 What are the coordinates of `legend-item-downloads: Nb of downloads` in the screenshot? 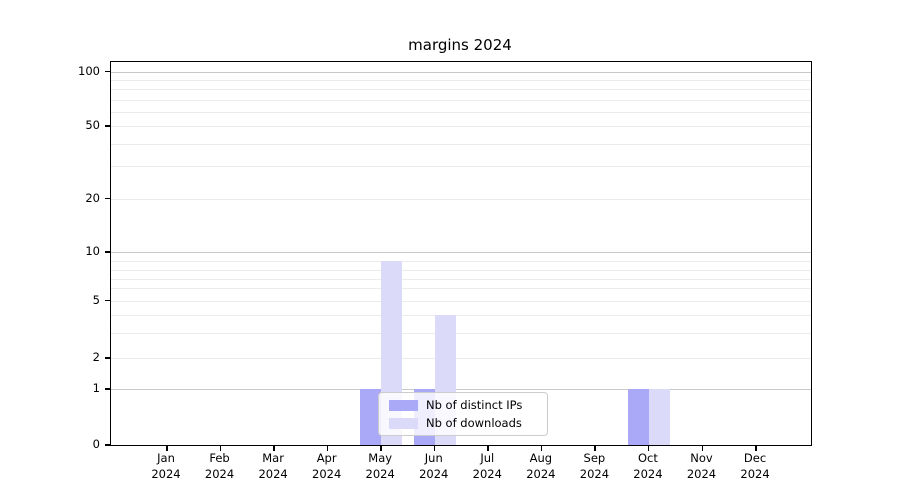 It's located at (468, 423).